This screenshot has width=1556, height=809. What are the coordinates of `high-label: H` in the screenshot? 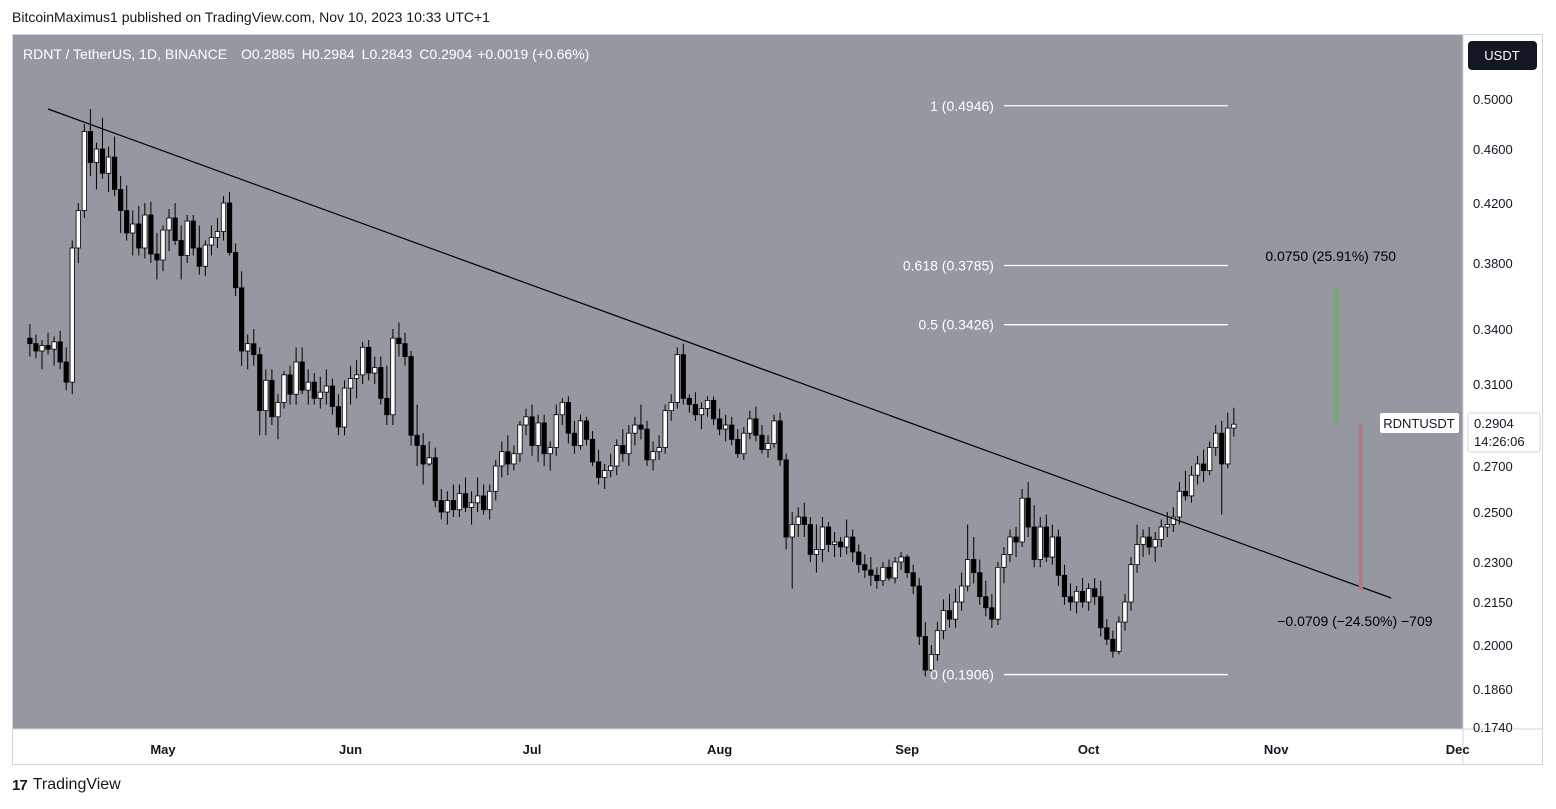 It's located at (307, 54).